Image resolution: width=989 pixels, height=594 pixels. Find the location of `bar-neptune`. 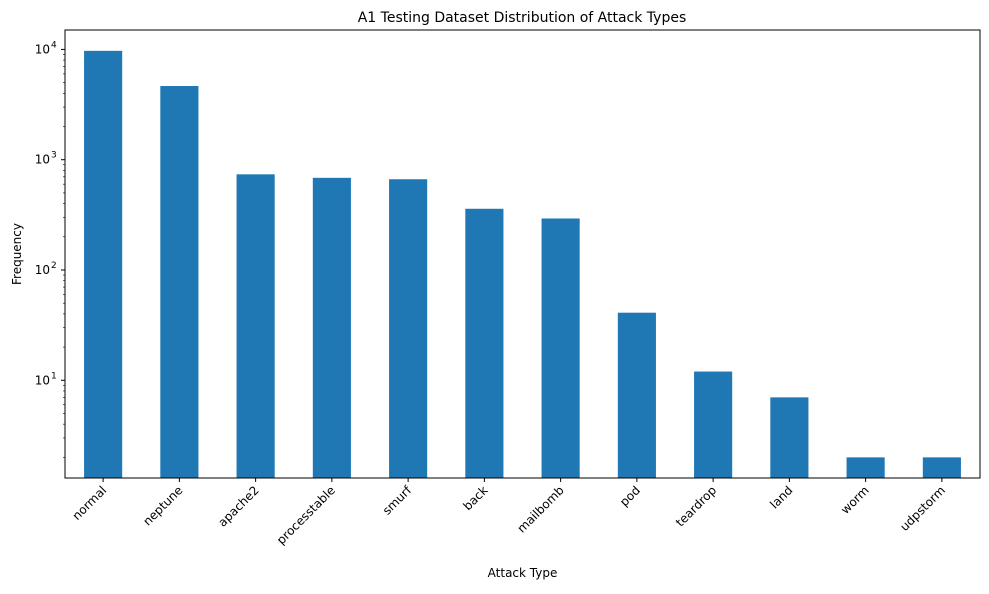

bar-neptune is located at coordinates (179, 282).